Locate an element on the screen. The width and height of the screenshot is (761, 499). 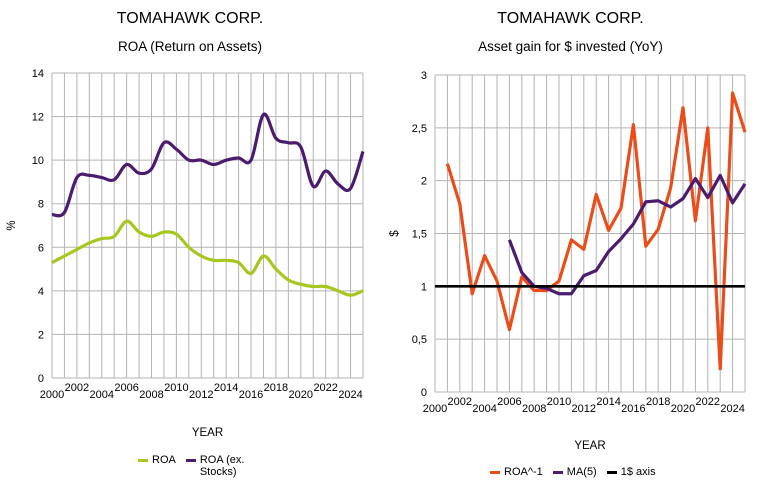
legend-label: MA(5) is located at coordinates (581, 472).